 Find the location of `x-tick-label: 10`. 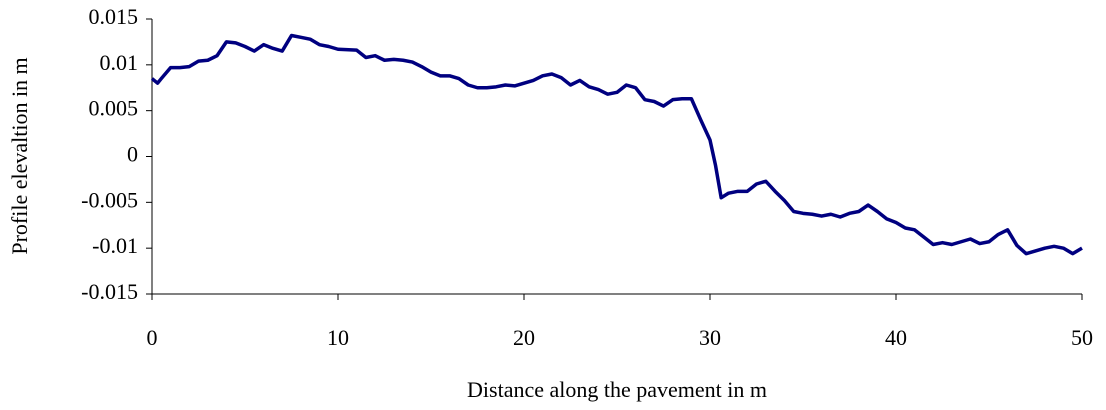

x-tick-label: 10 is located at coordinates (338, 337).